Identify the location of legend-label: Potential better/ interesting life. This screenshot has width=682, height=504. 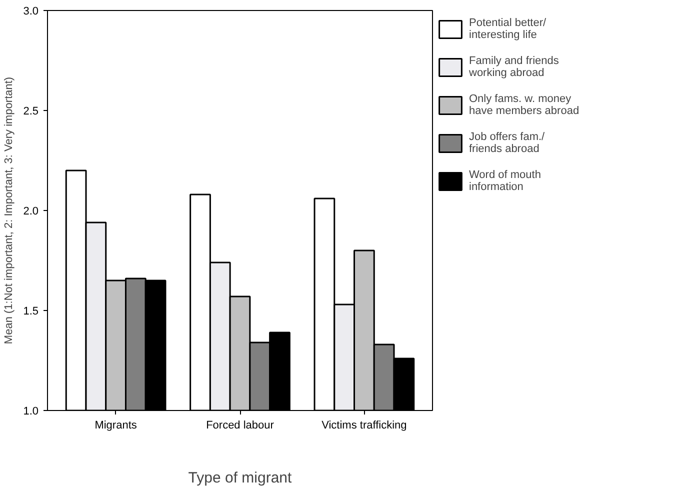
(507, 29).